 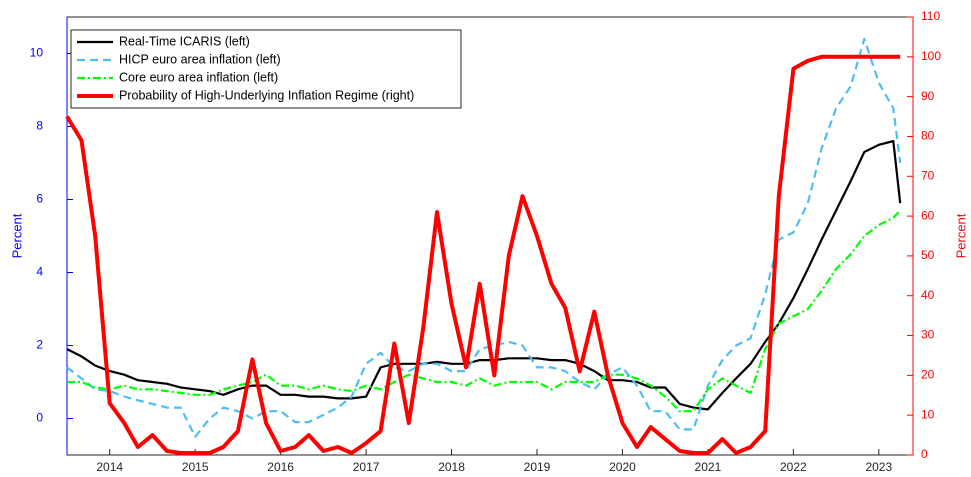 I want to click on y-axis-label: Percent, so click(x=16, y=235).